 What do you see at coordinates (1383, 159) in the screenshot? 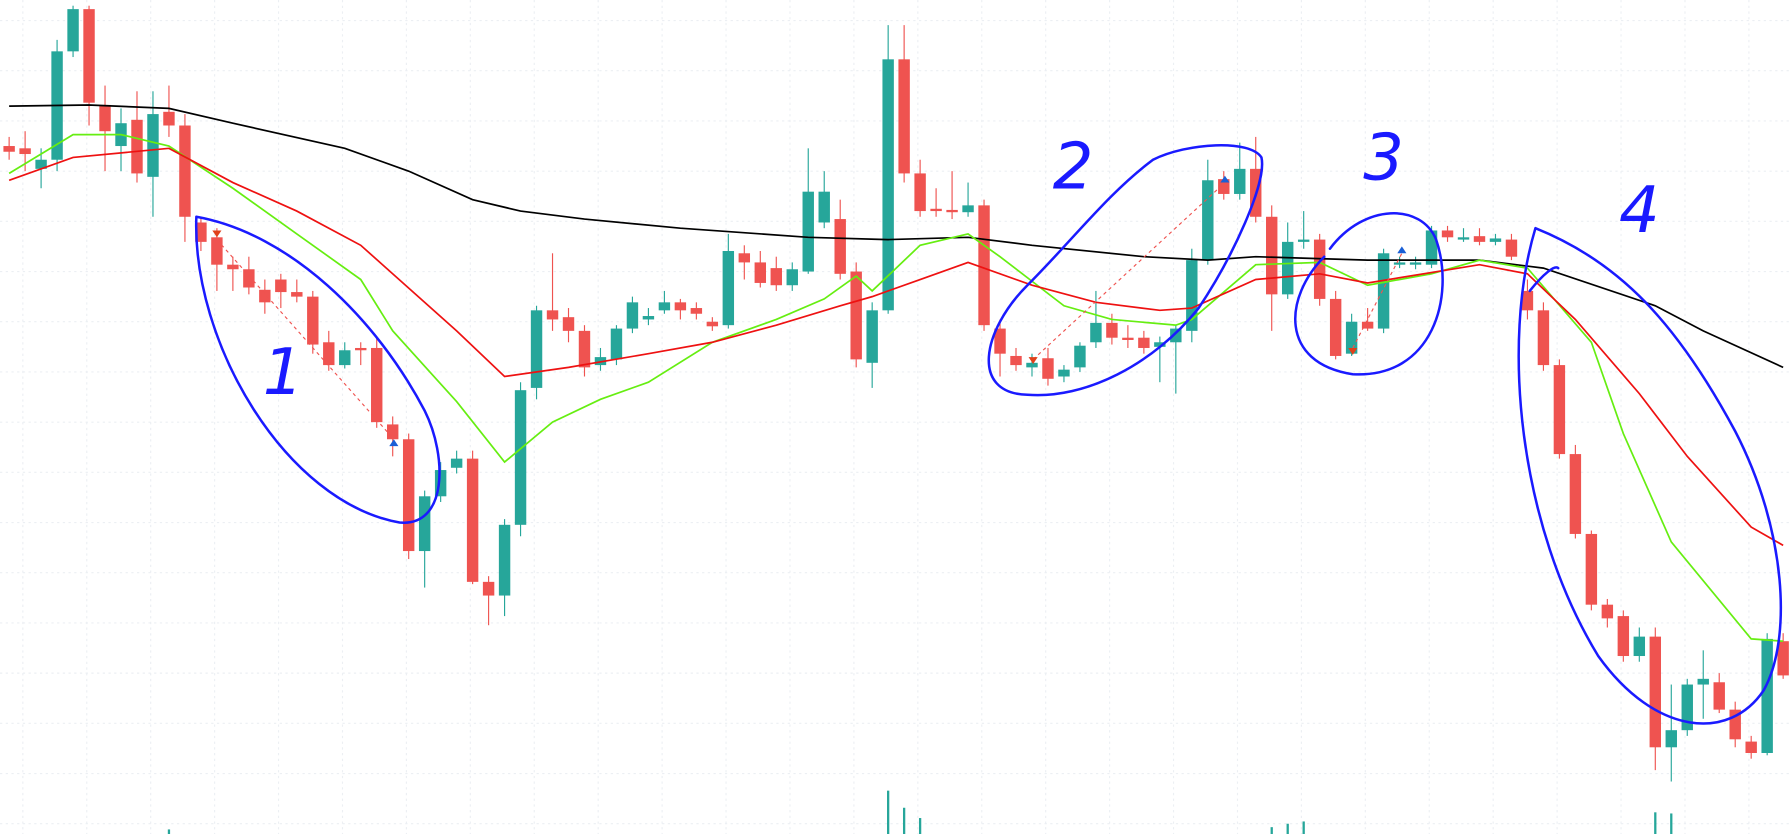
I see `annotation: 3` at bounding box center [1383, 159].